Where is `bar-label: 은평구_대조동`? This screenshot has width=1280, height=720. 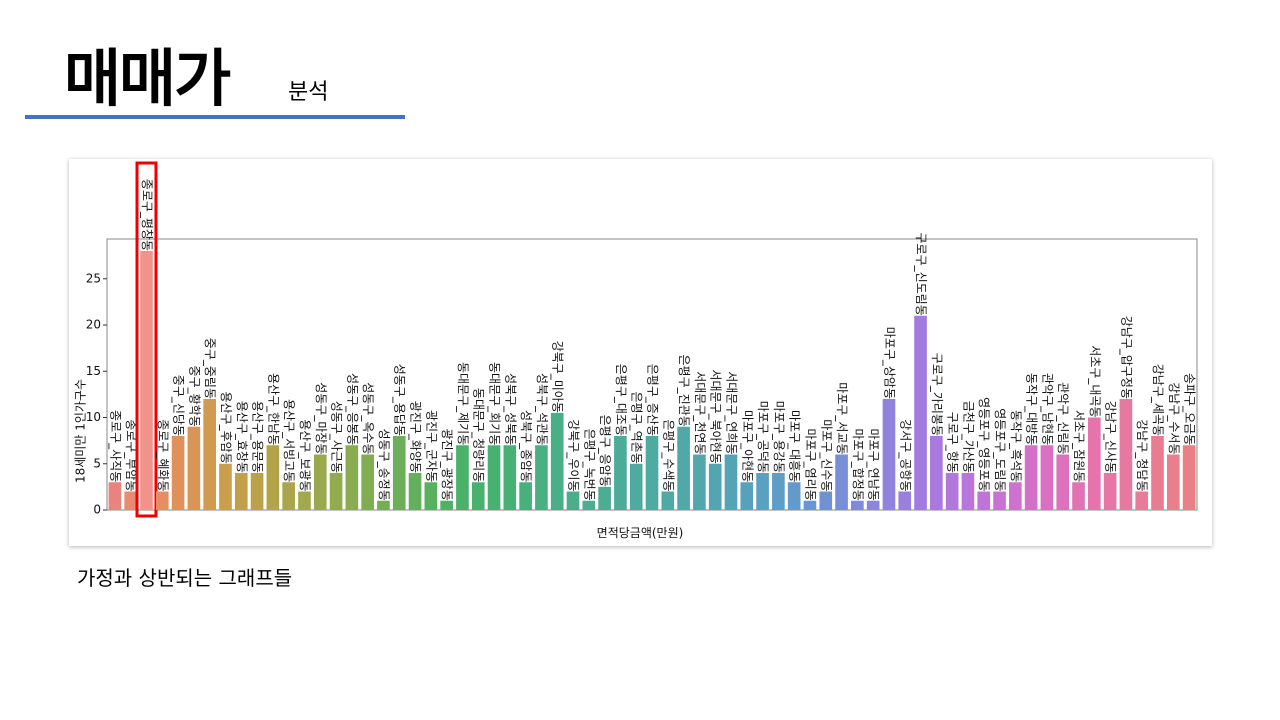
bar-label: 은평구_대조동 is located at coordinates (621, 400).